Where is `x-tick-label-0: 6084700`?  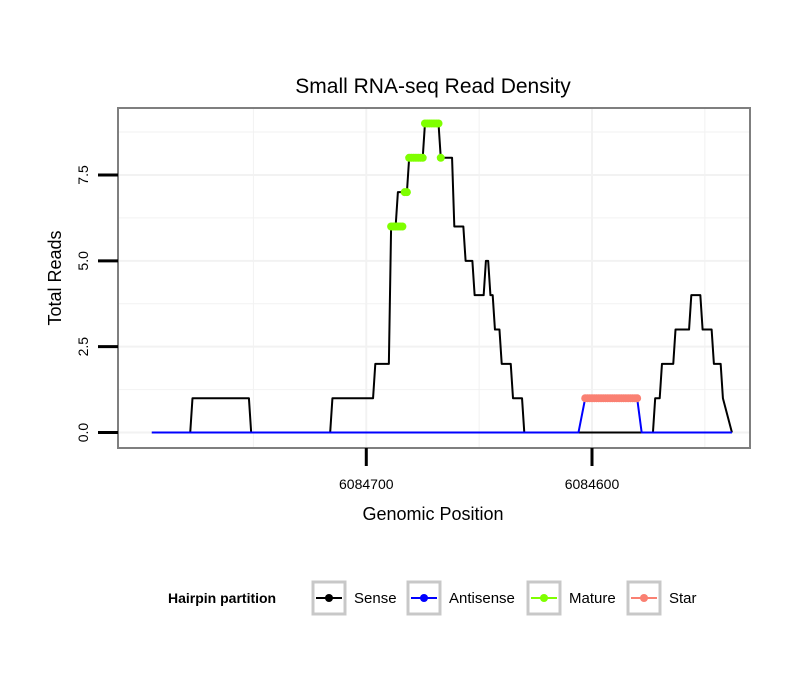
x-tick-label-0: 6084700 is located at coordinates (366, 484).